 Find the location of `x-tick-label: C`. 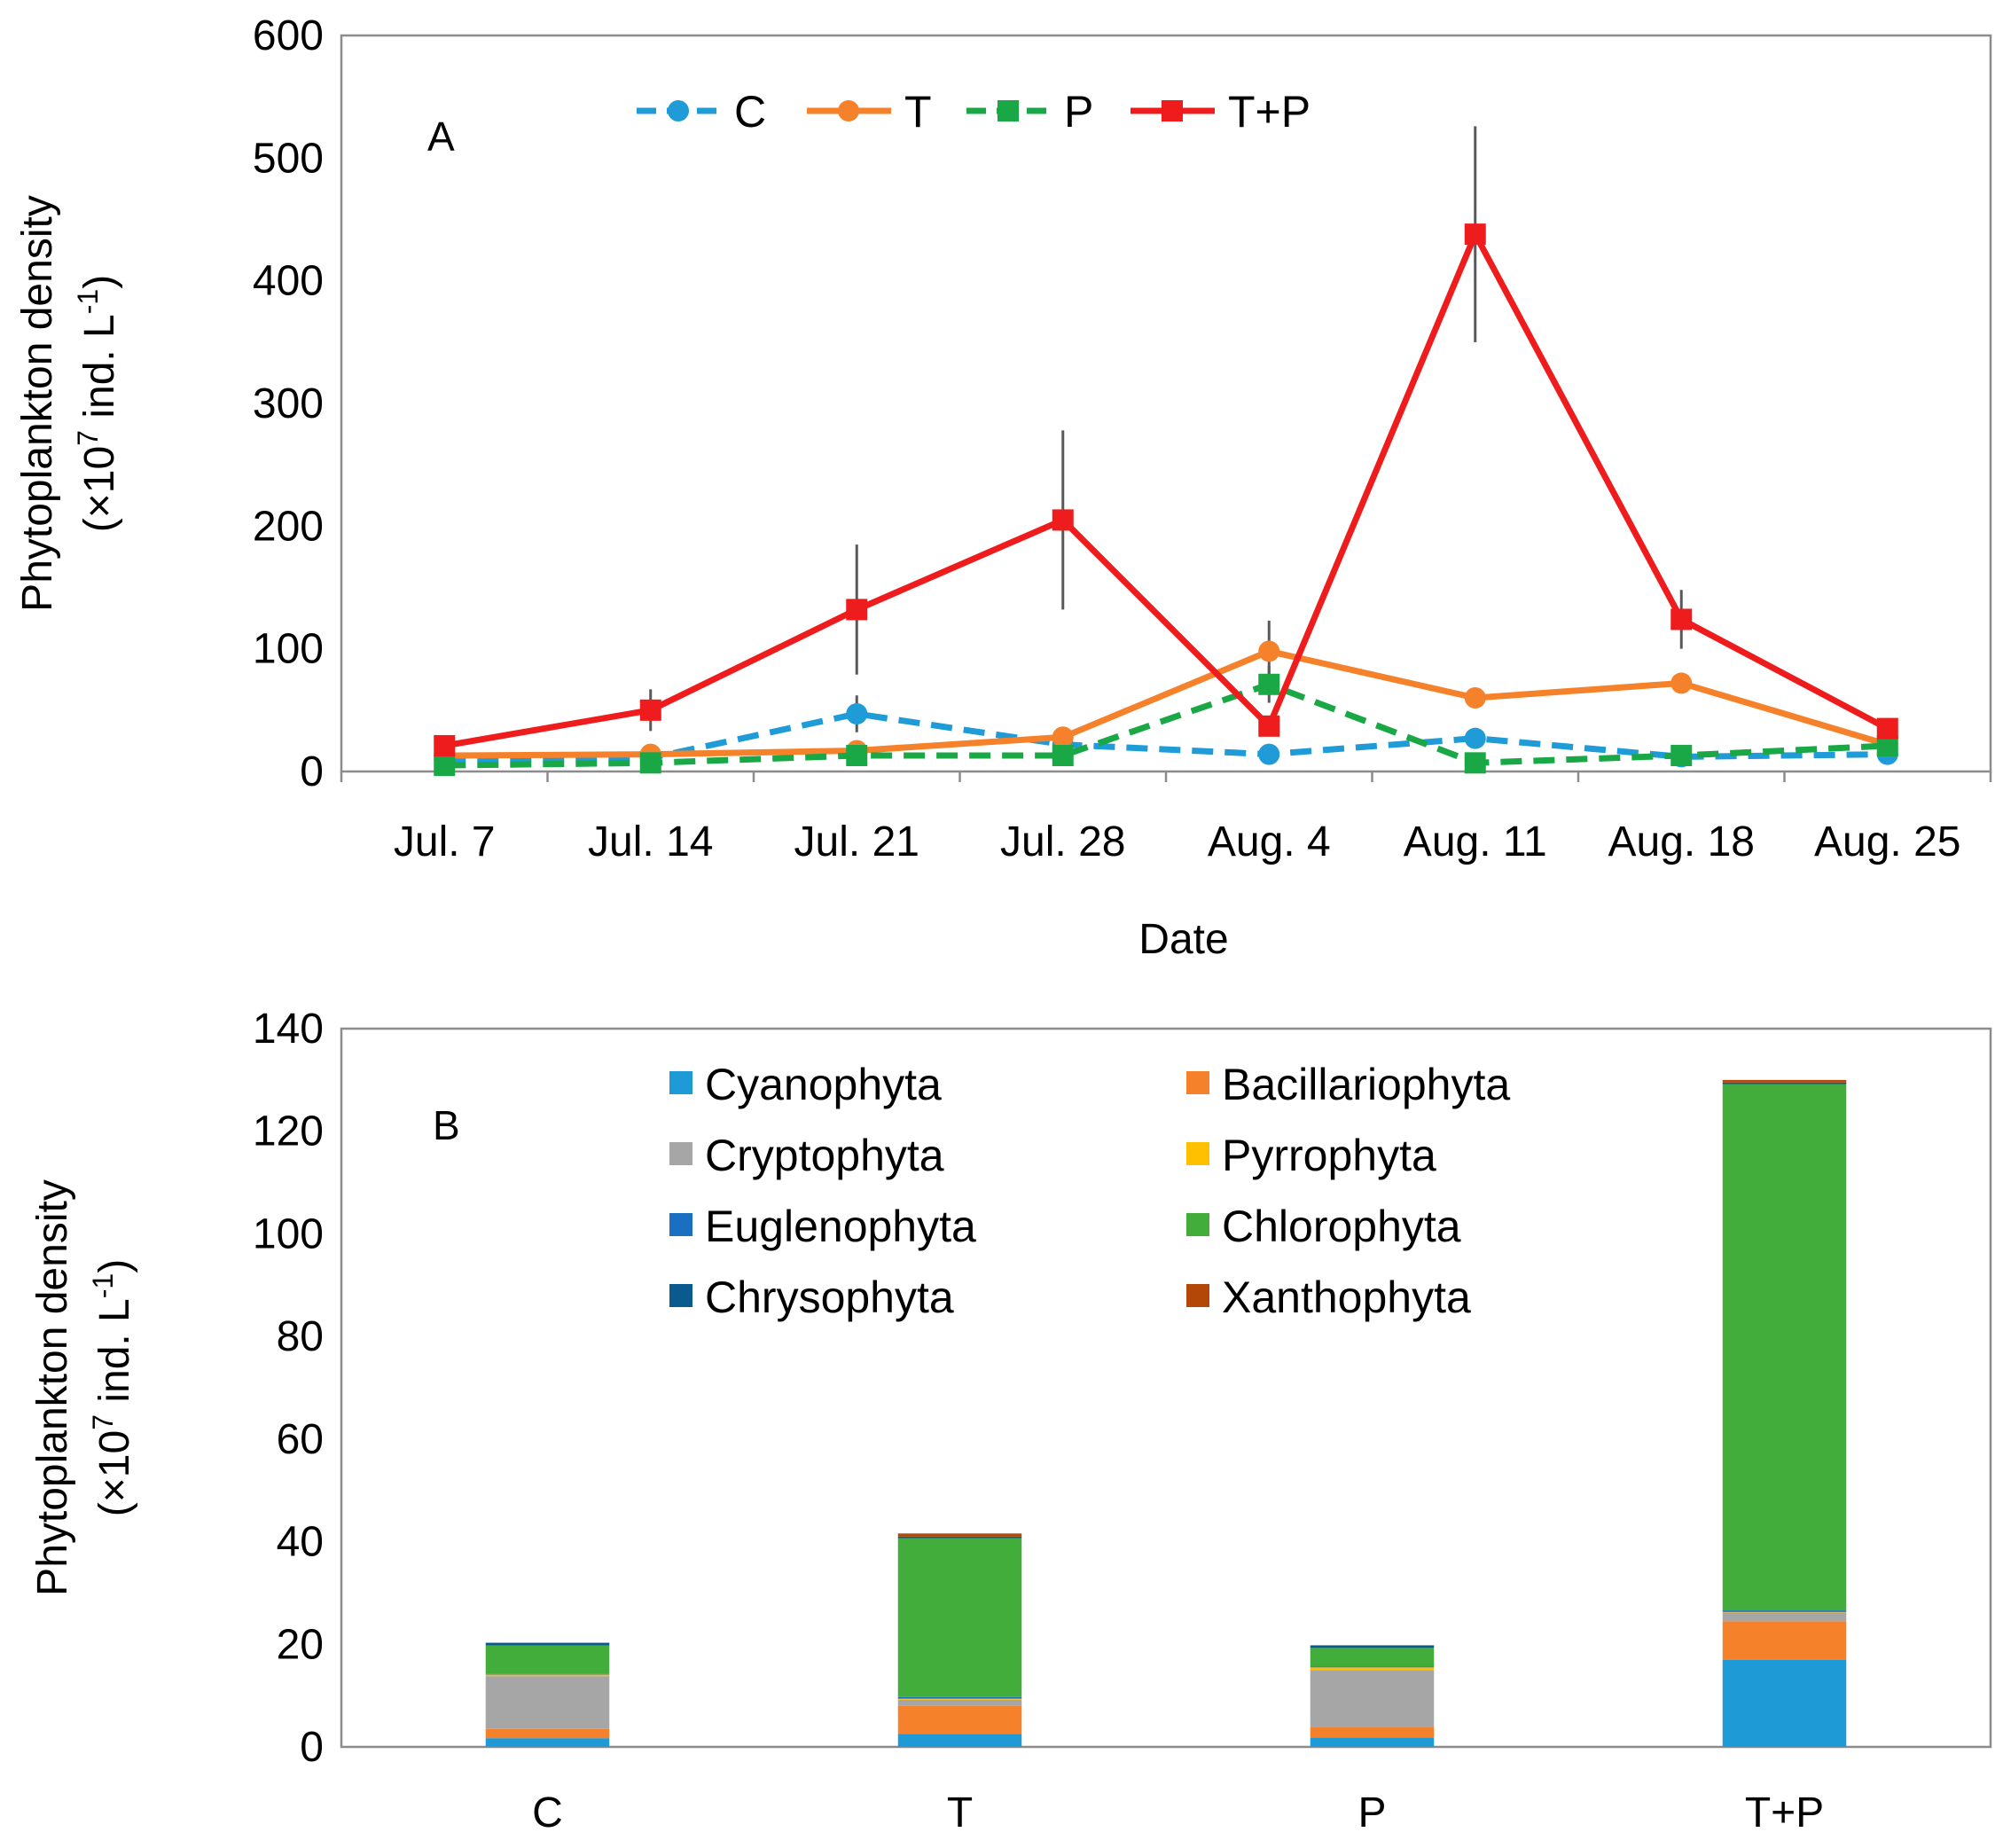

x-tick-label: C is located at coordinates (547, 1812).